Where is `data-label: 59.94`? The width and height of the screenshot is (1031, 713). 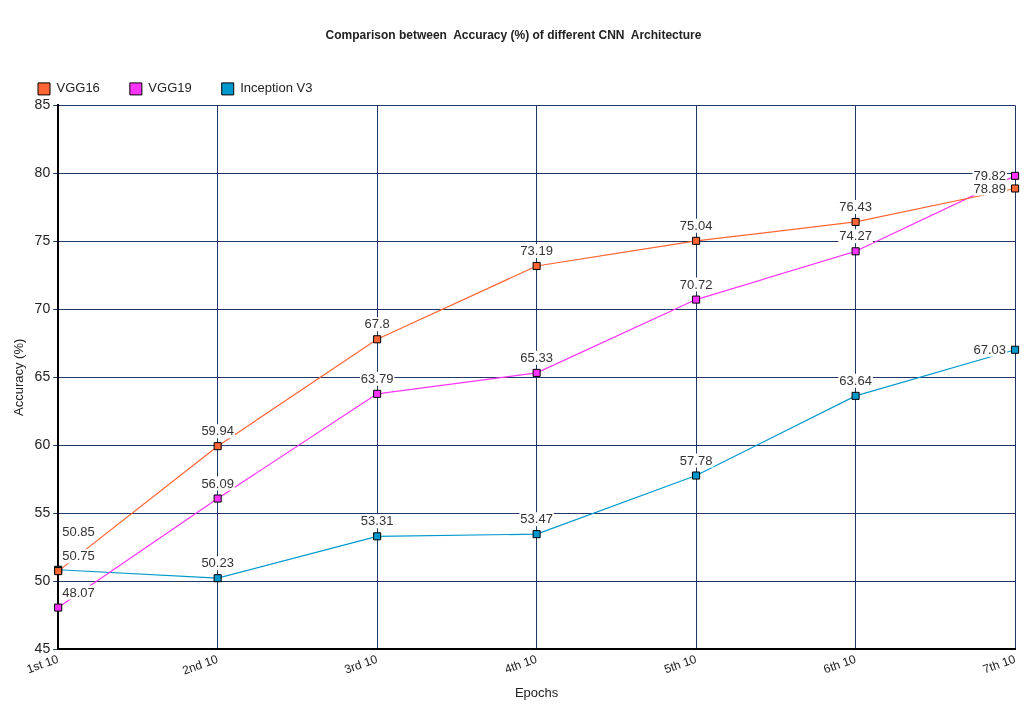
data-label: 59.94 is located at coordinates (217, 431).